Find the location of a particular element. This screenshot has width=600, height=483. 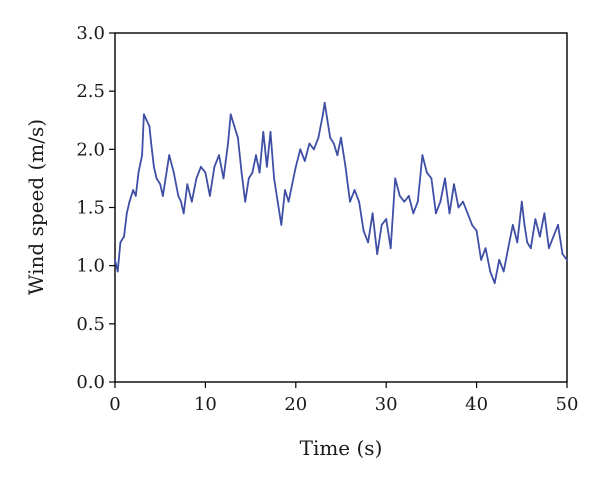

y-tick-label: 2.5 is located at coordinates (90, 91).